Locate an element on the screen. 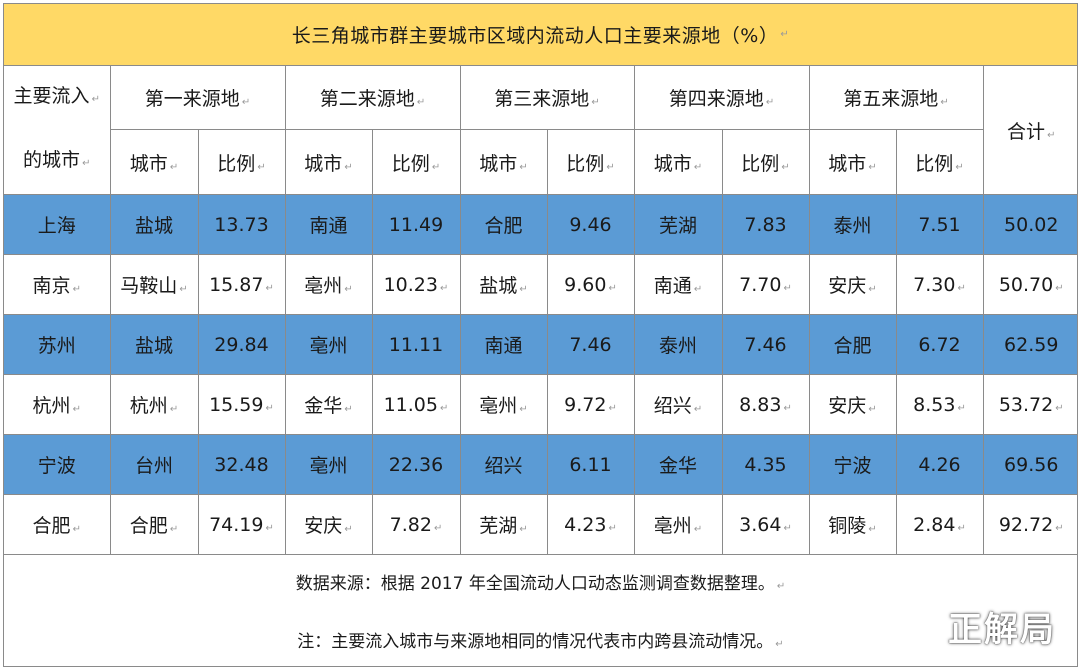 The height and width of the screenshot is (669, 1080). source-ratio-cell-text: 4.23 is located at coordinates (585, 524).